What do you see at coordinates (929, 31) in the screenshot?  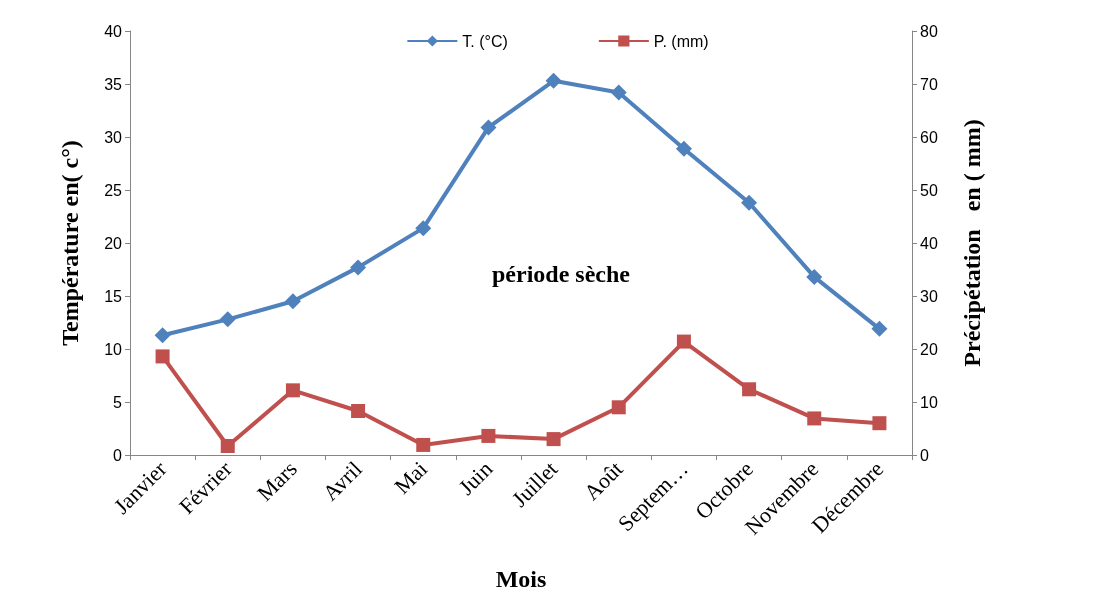 I see `y2-tick-label: 80` at bounding box center [929, 31].